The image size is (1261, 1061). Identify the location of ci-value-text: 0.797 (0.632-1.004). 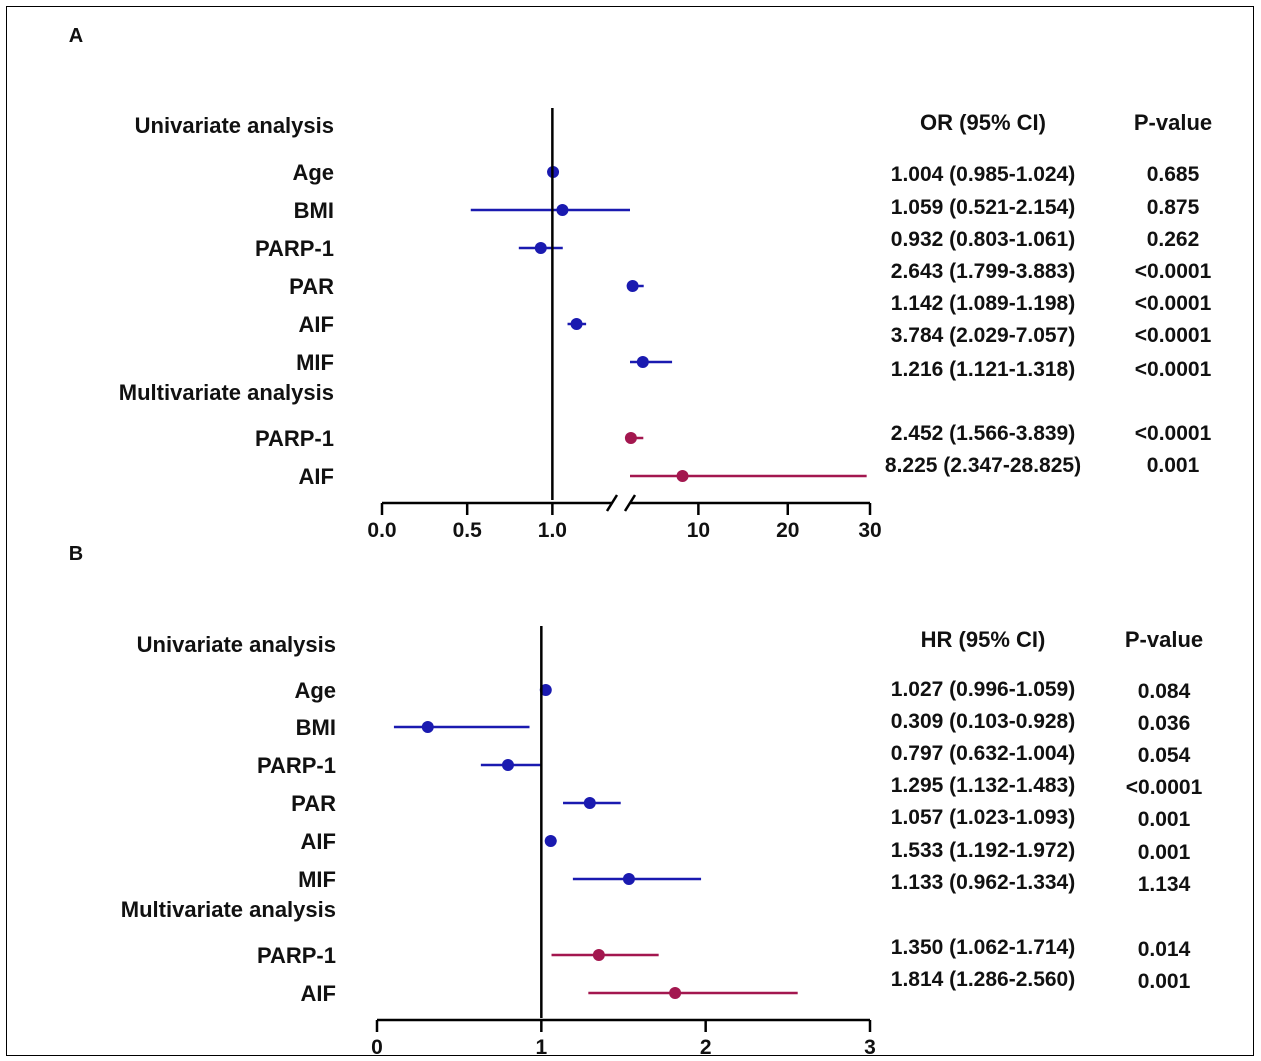
(983, 753).